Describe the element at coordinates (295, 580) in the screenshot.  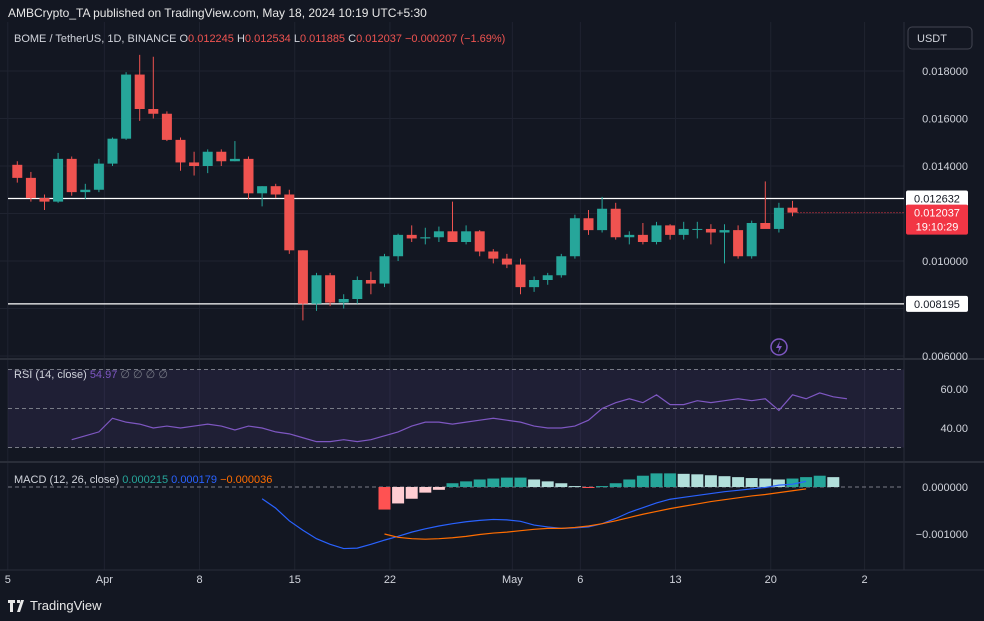
I see `time-tick-label: 15` at that location.